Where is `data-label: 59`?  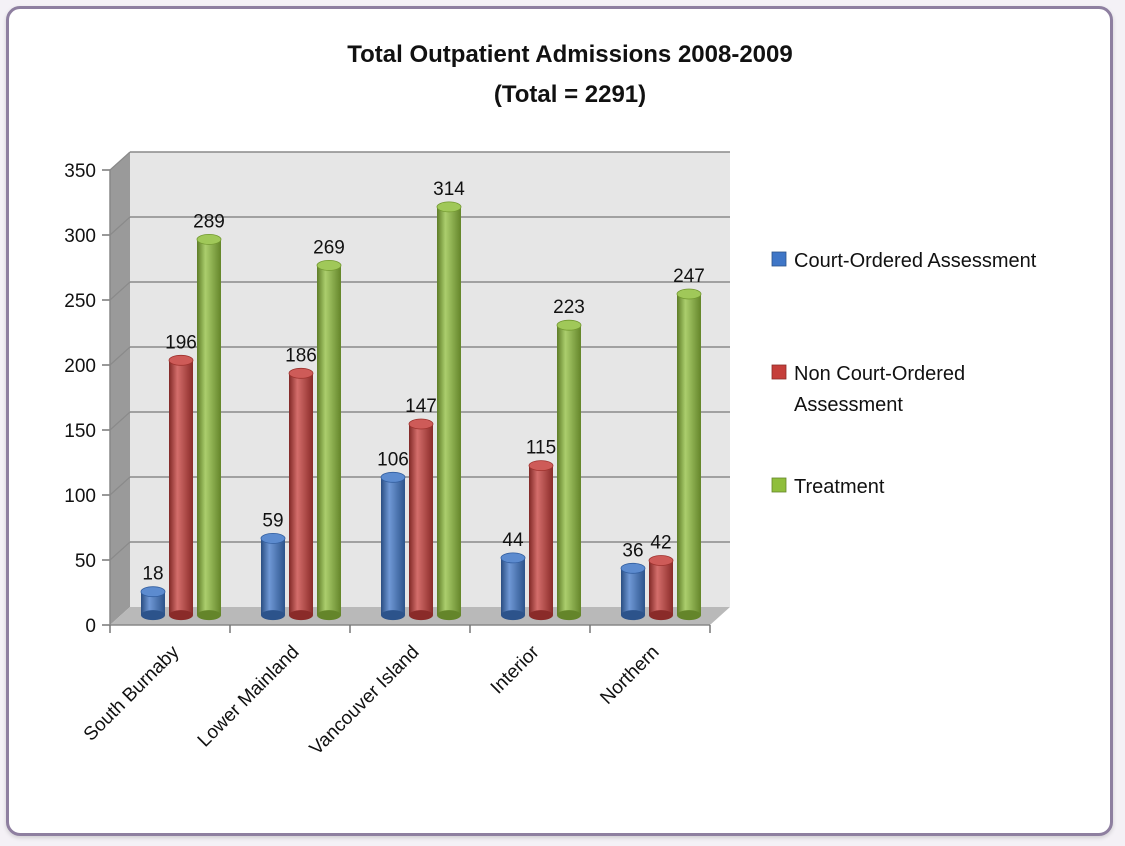
data-label: 59 is located at coordinates (272, 520).